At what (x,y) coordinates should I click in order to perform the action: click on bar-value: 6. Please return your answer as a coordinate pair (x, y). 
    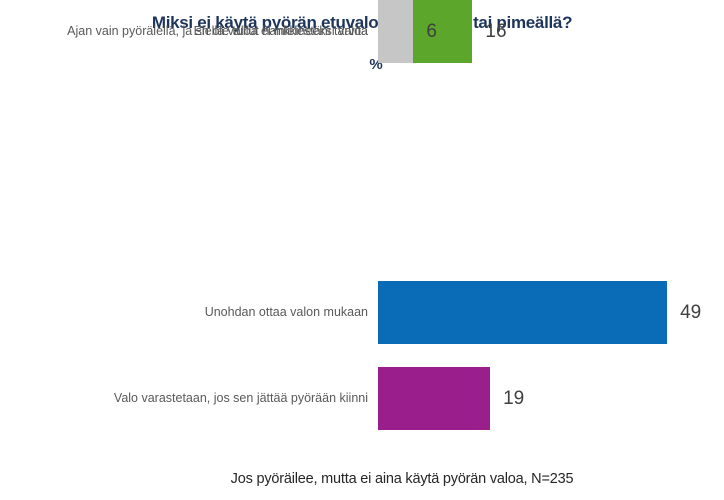
    Looking at the image, I should click on (431, 31).